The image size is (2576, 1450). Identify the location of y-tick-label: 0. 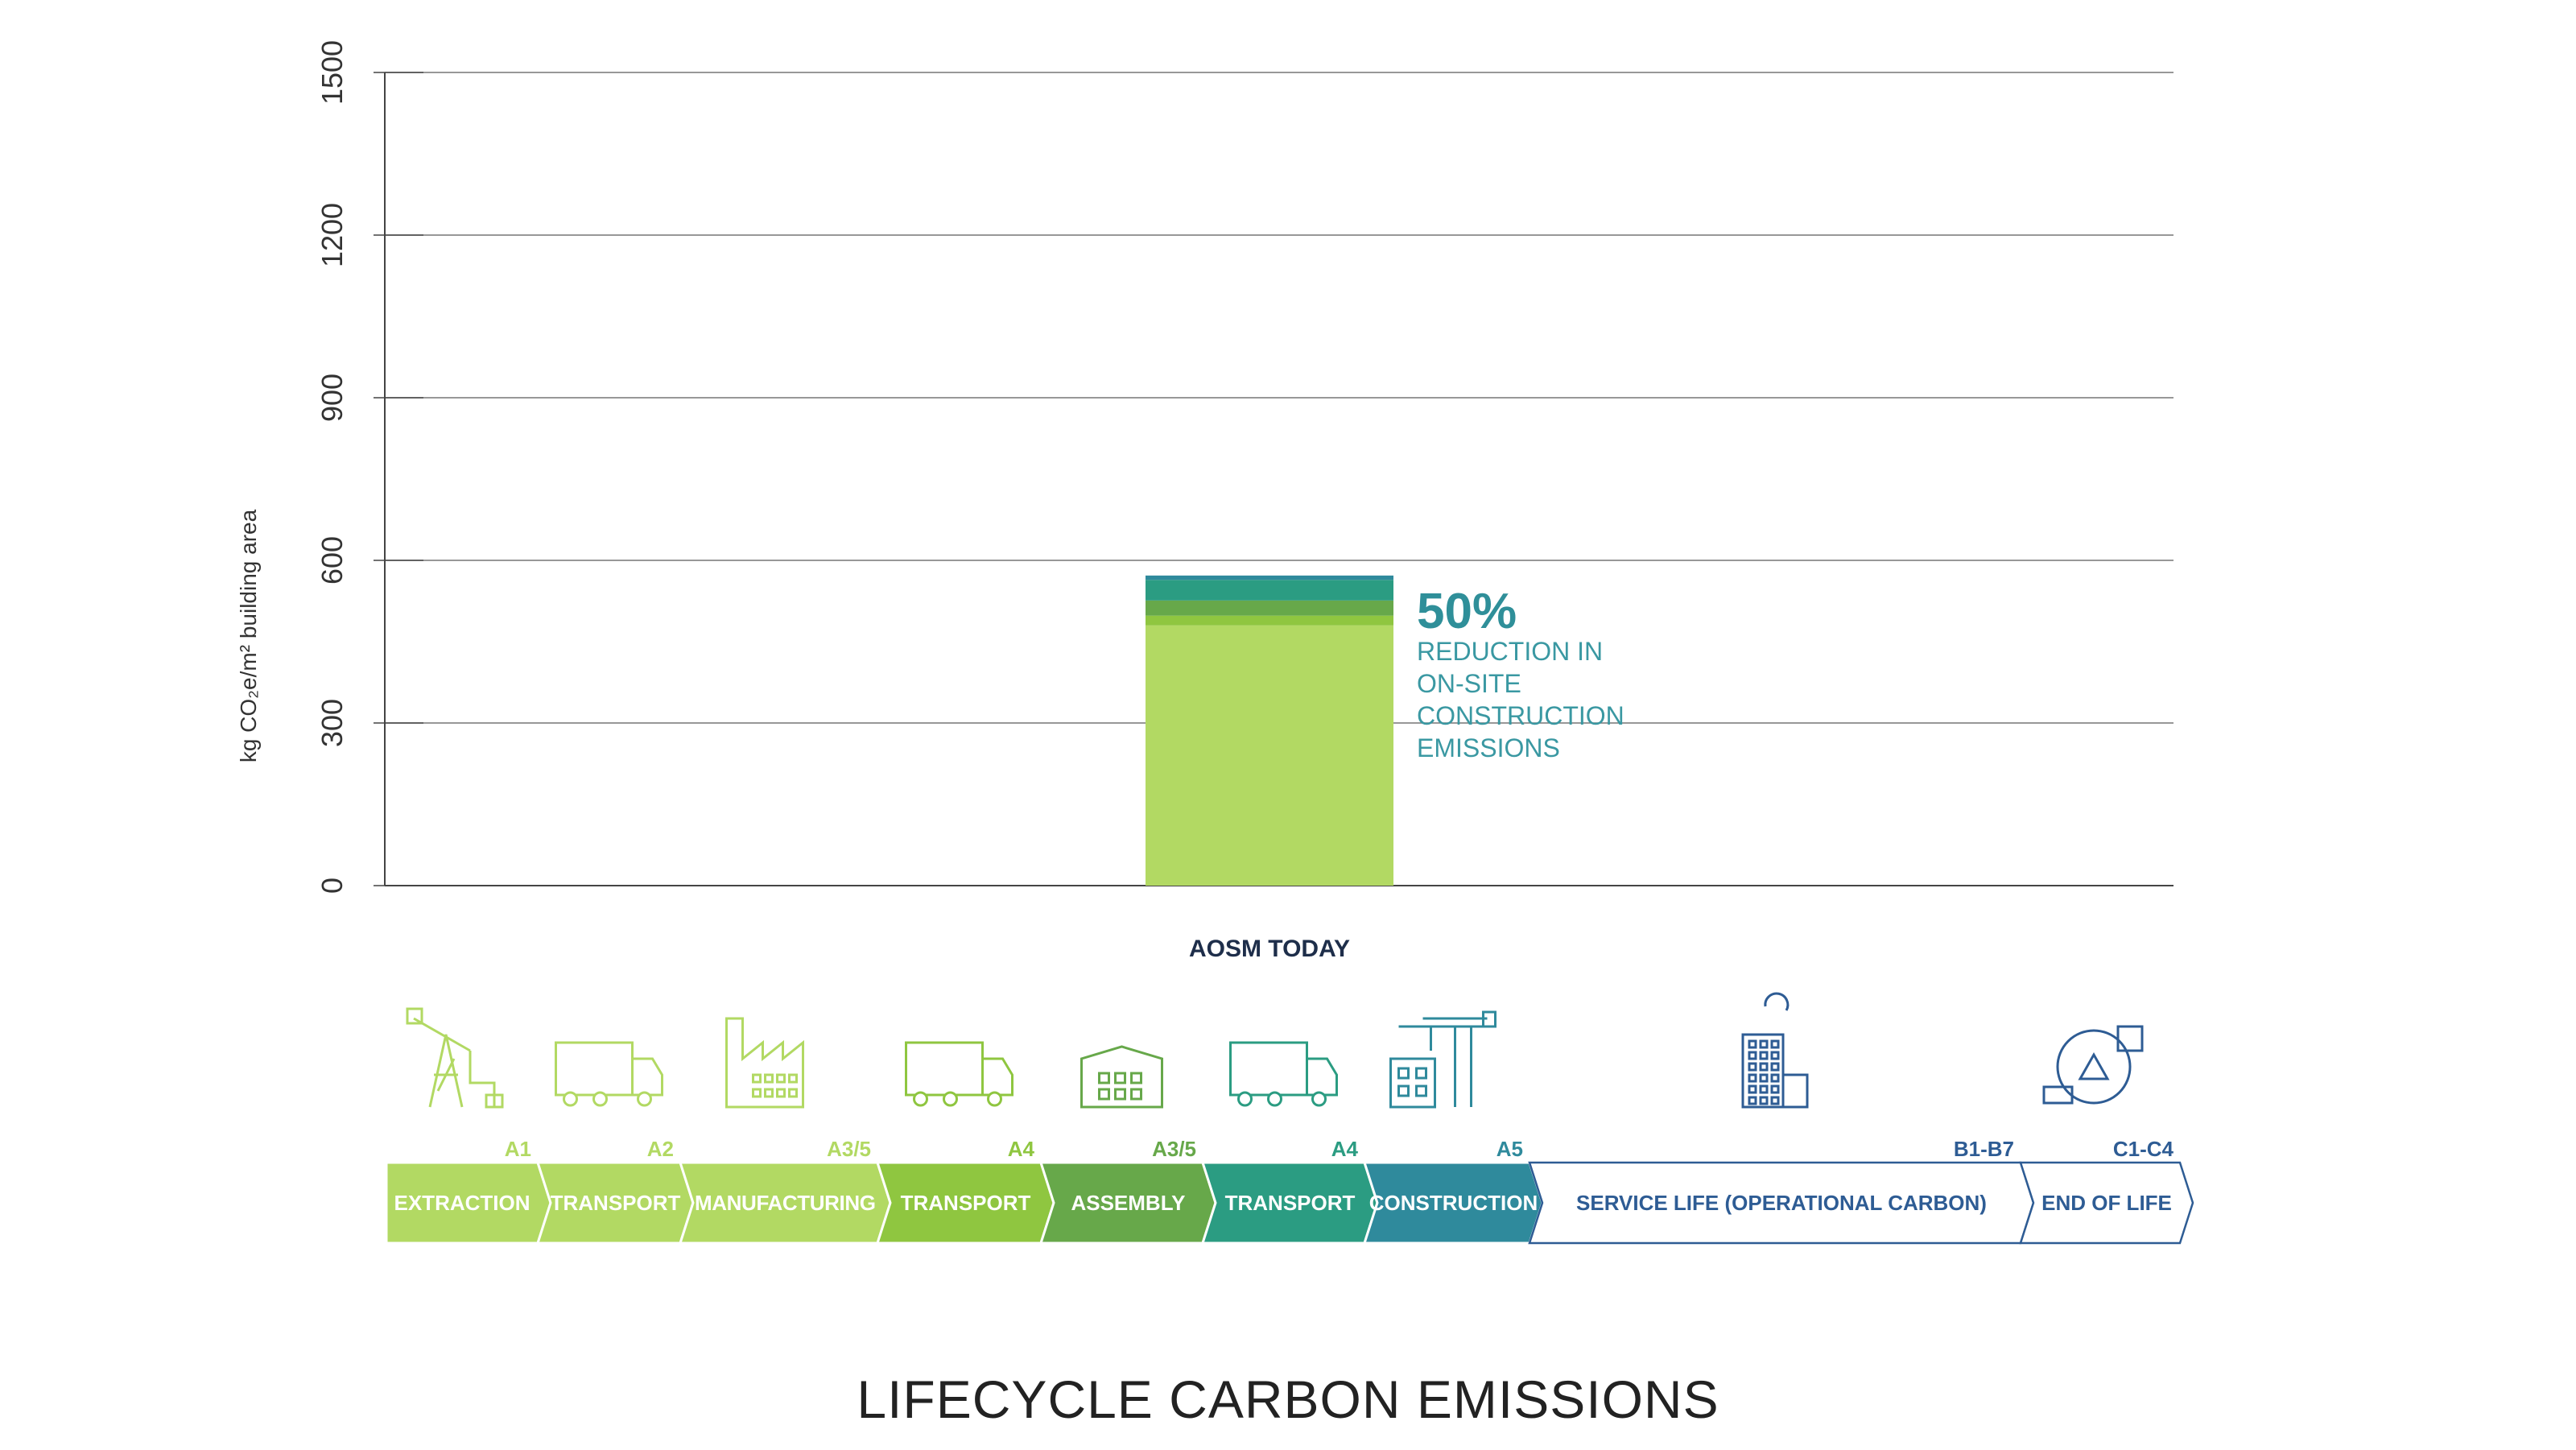
(332, 886).